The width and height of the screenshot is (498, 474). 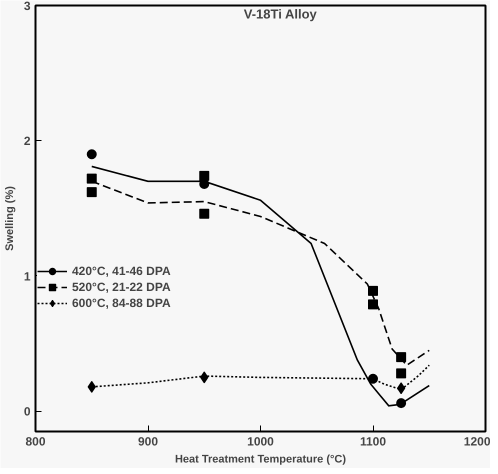 I want to click on legend-label: 520°C, 21-22 DPA, so click(x=121, y=287).